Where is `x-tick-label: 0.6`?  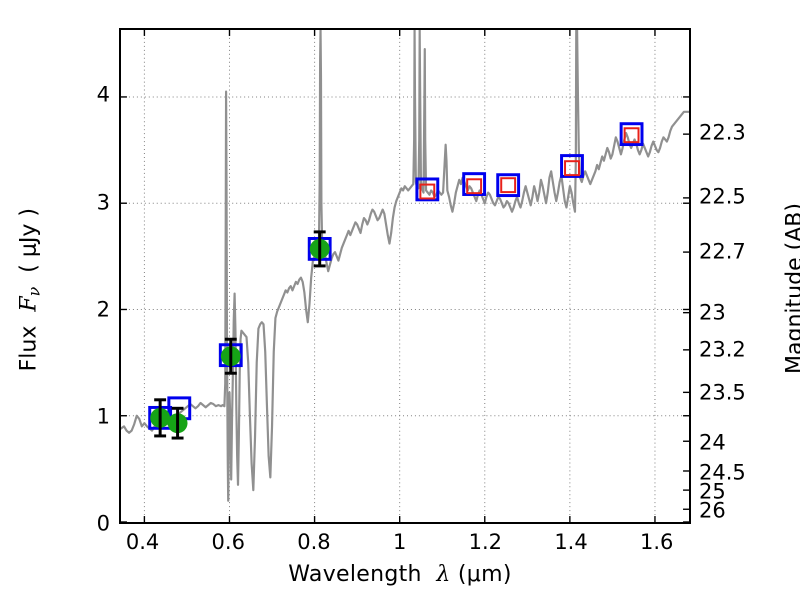 x-tick-label: 0.6 is located at coordinates (228, 542).